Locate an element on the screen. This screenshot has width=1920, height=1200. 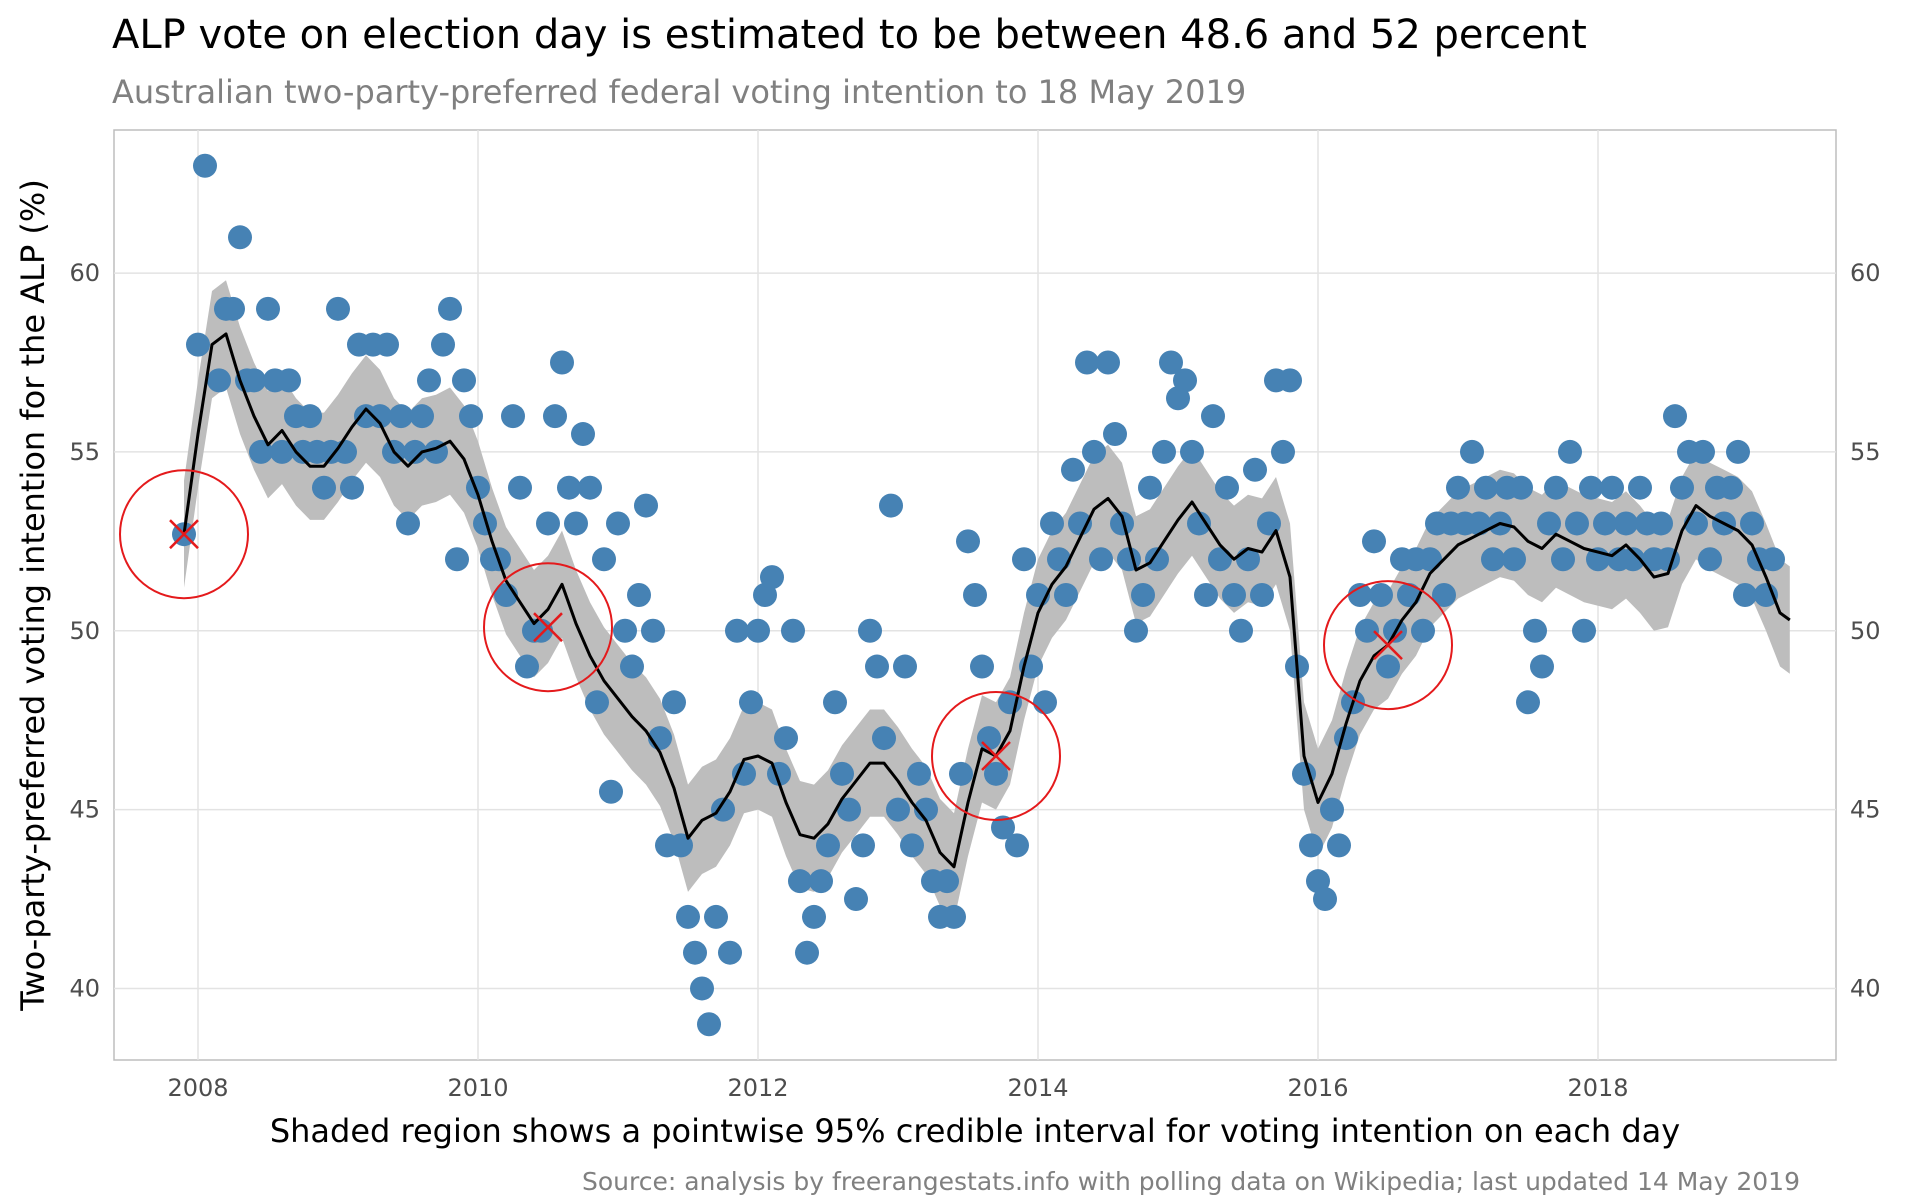
y-tick-label-left: 40 is located at coordinates (84, 988).